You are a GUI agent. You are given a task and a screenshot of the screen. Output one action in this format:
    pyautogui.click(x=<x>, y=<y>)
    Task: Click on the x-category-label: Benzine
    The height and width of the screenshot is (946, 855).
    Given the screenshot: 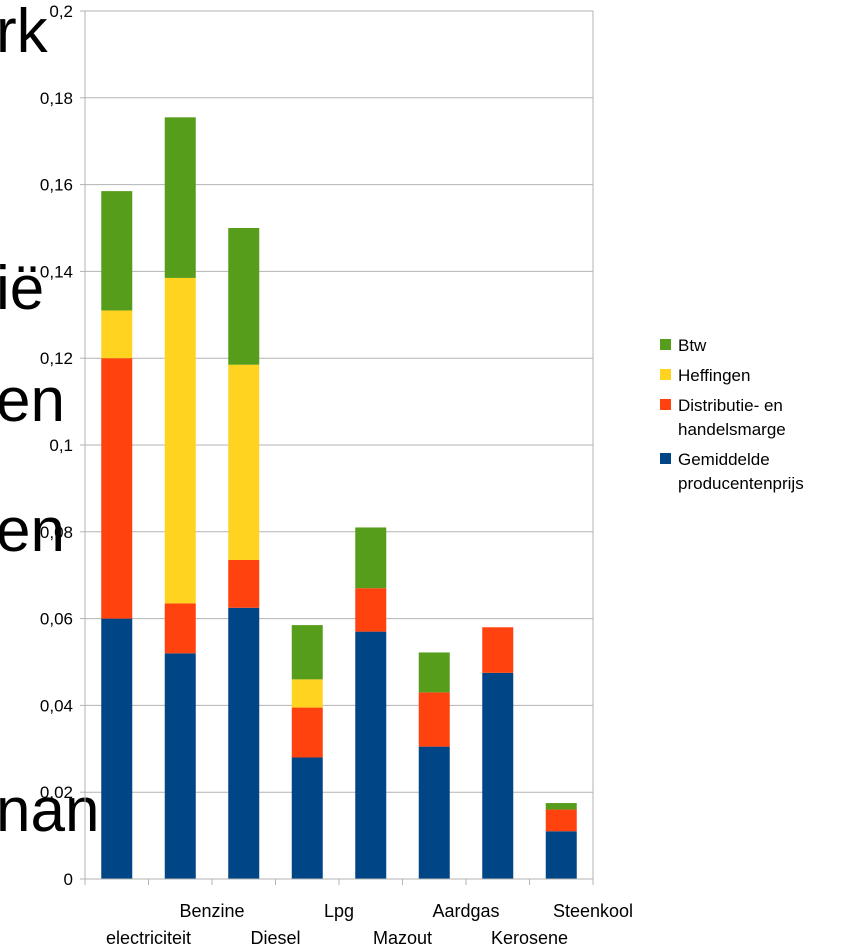 What is the action you would take?
    pyautogui.click(x=211, y=911)
    